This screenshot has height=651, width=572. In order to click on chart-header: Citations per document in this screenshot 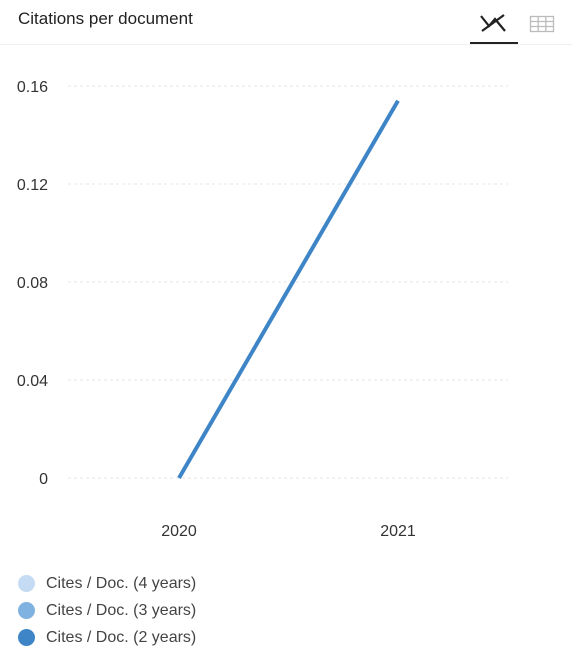, I will do `click(286, 22)`.